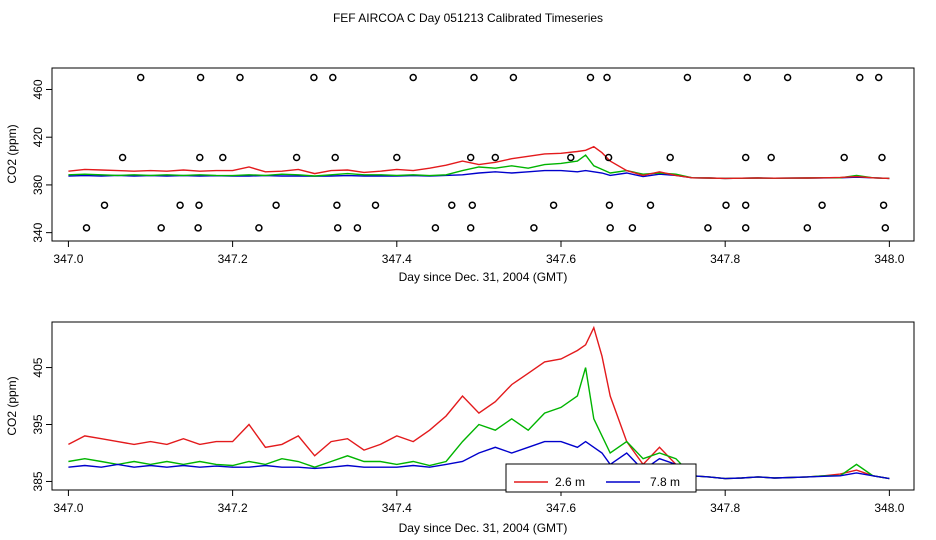 The image size is (936, 540). What do you see at coordinates (68, 508) in the screenshot?
I see `bottom-x-tick-label: 347.0` at bounding box center [68, 508].